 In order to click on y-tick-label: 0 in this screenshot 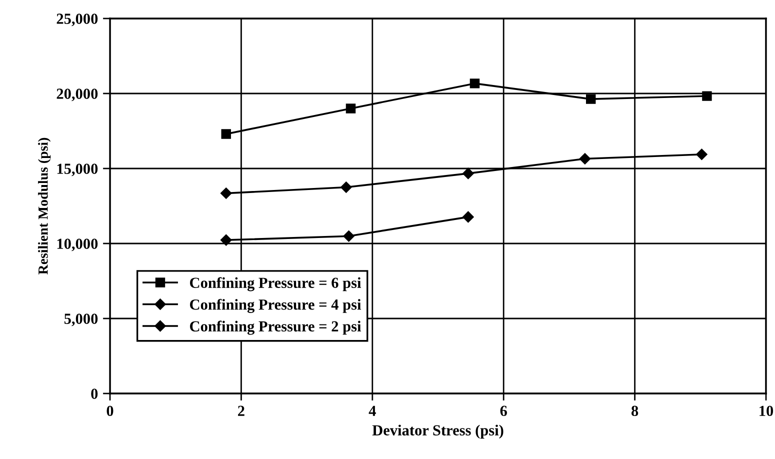, I will do `click(94, 393)`.